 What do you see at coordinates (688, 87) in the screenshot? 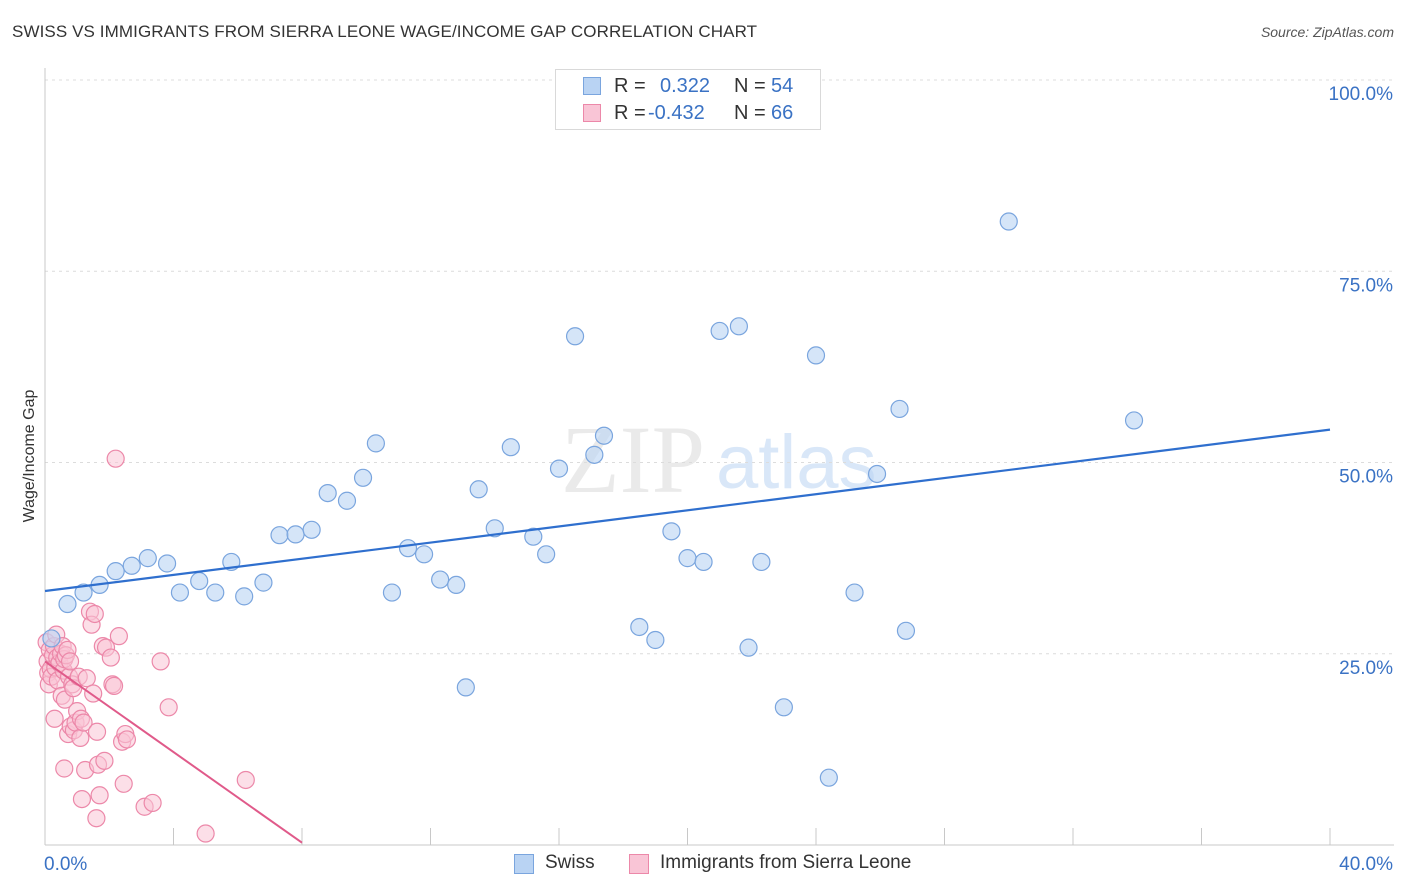
I see `legend-row-swiss: R = 0.322 N = 54` at bounding box center [688, 87].